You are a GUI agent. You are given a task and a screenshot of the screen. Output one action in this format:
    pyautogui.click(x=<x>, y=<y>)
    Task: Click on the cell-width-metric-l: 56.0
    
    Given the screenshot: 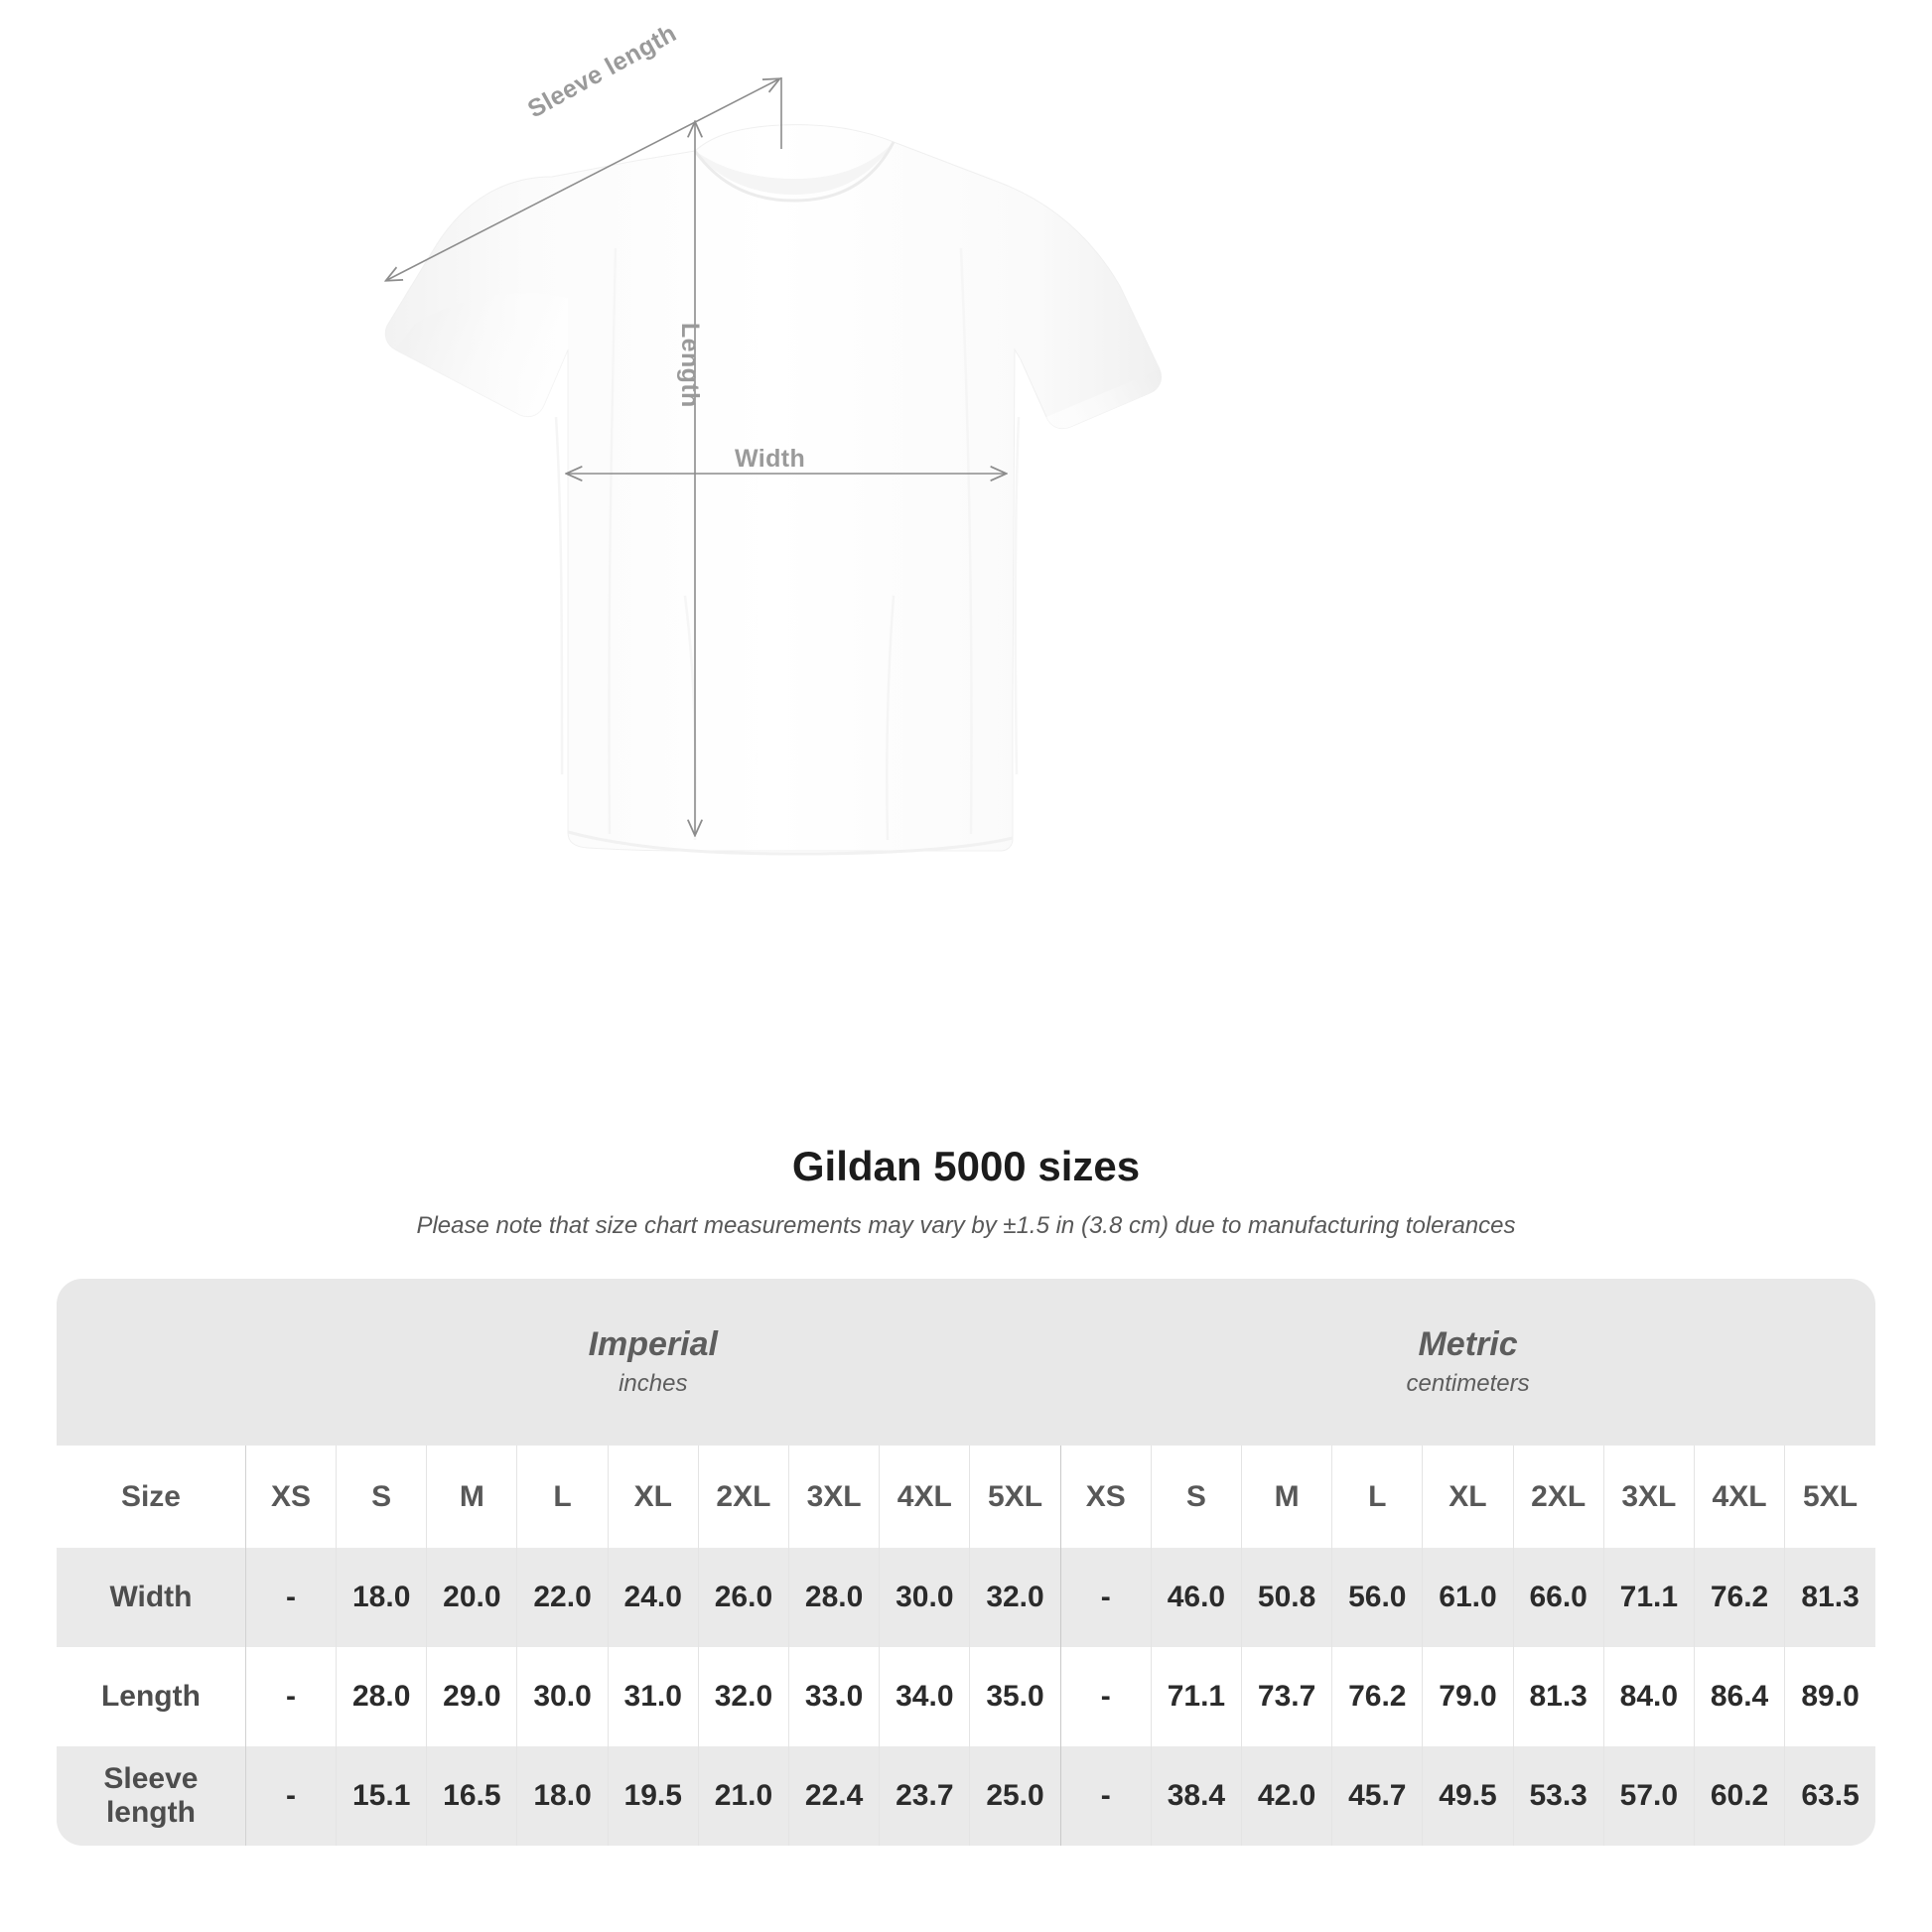 What is the action you would take?
    pyautogui.click(x=1377, y=1597)
    